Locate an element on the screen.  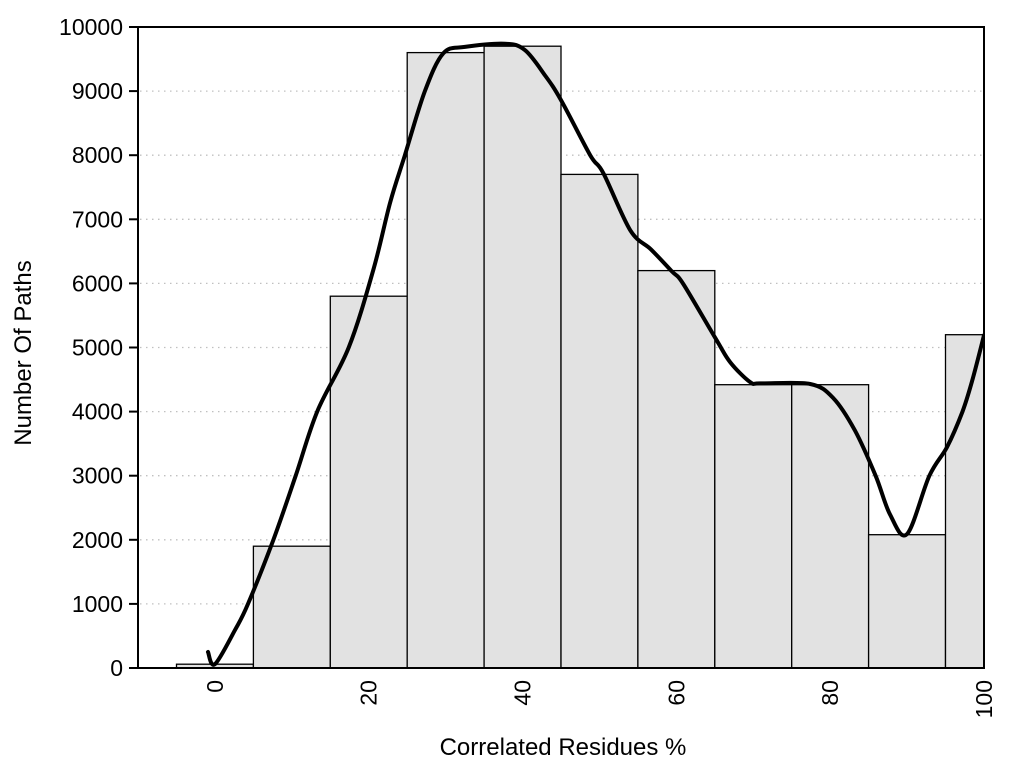
y-axis-title: Number Of Paths is located at coordinates (23, 353).